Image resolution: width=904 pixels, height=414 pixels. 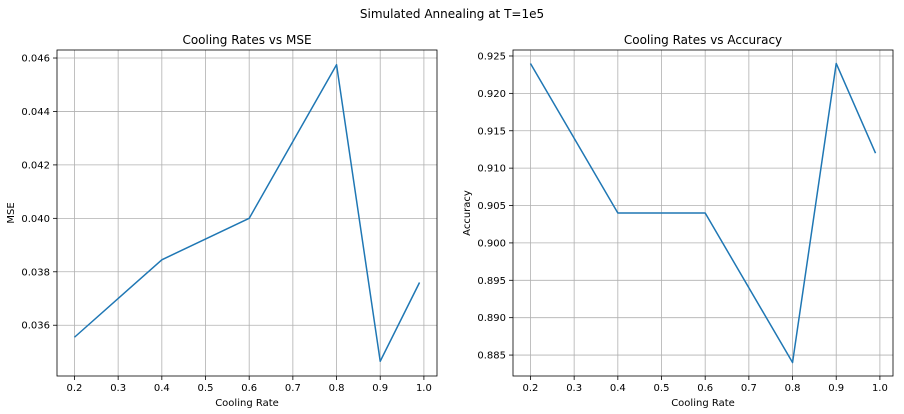 What do you see at coordinates (35, 165) in the screenshot?
I see `y-tick-label: 0.042` at bounding box center [35, 165].